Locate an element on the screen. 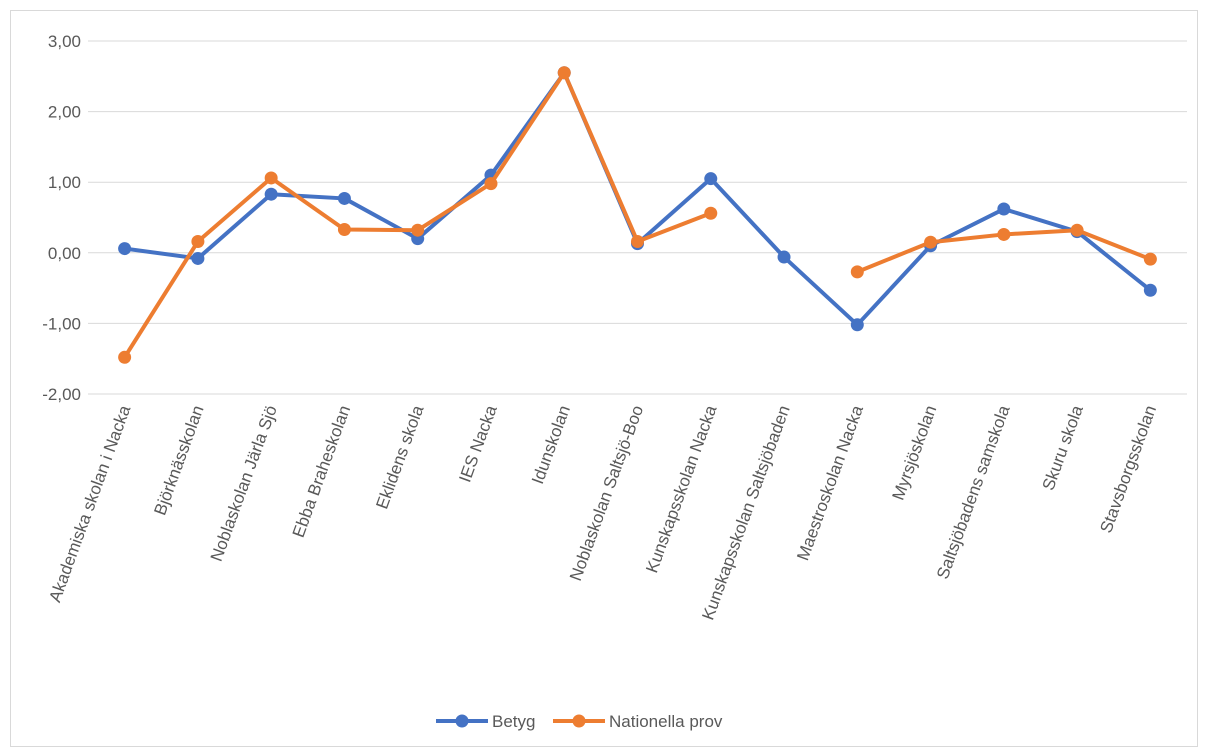 The image size is (1208, 756). legend-item: Betyg is located at coordinates (485, 721).